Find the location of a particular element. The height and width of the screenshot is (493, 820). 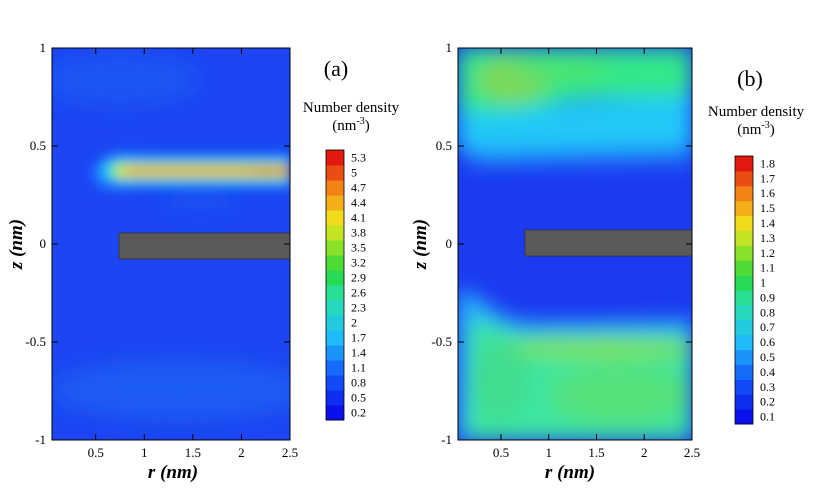

colorbar-a-label: 0.8 is located at coordinates (358, 383).